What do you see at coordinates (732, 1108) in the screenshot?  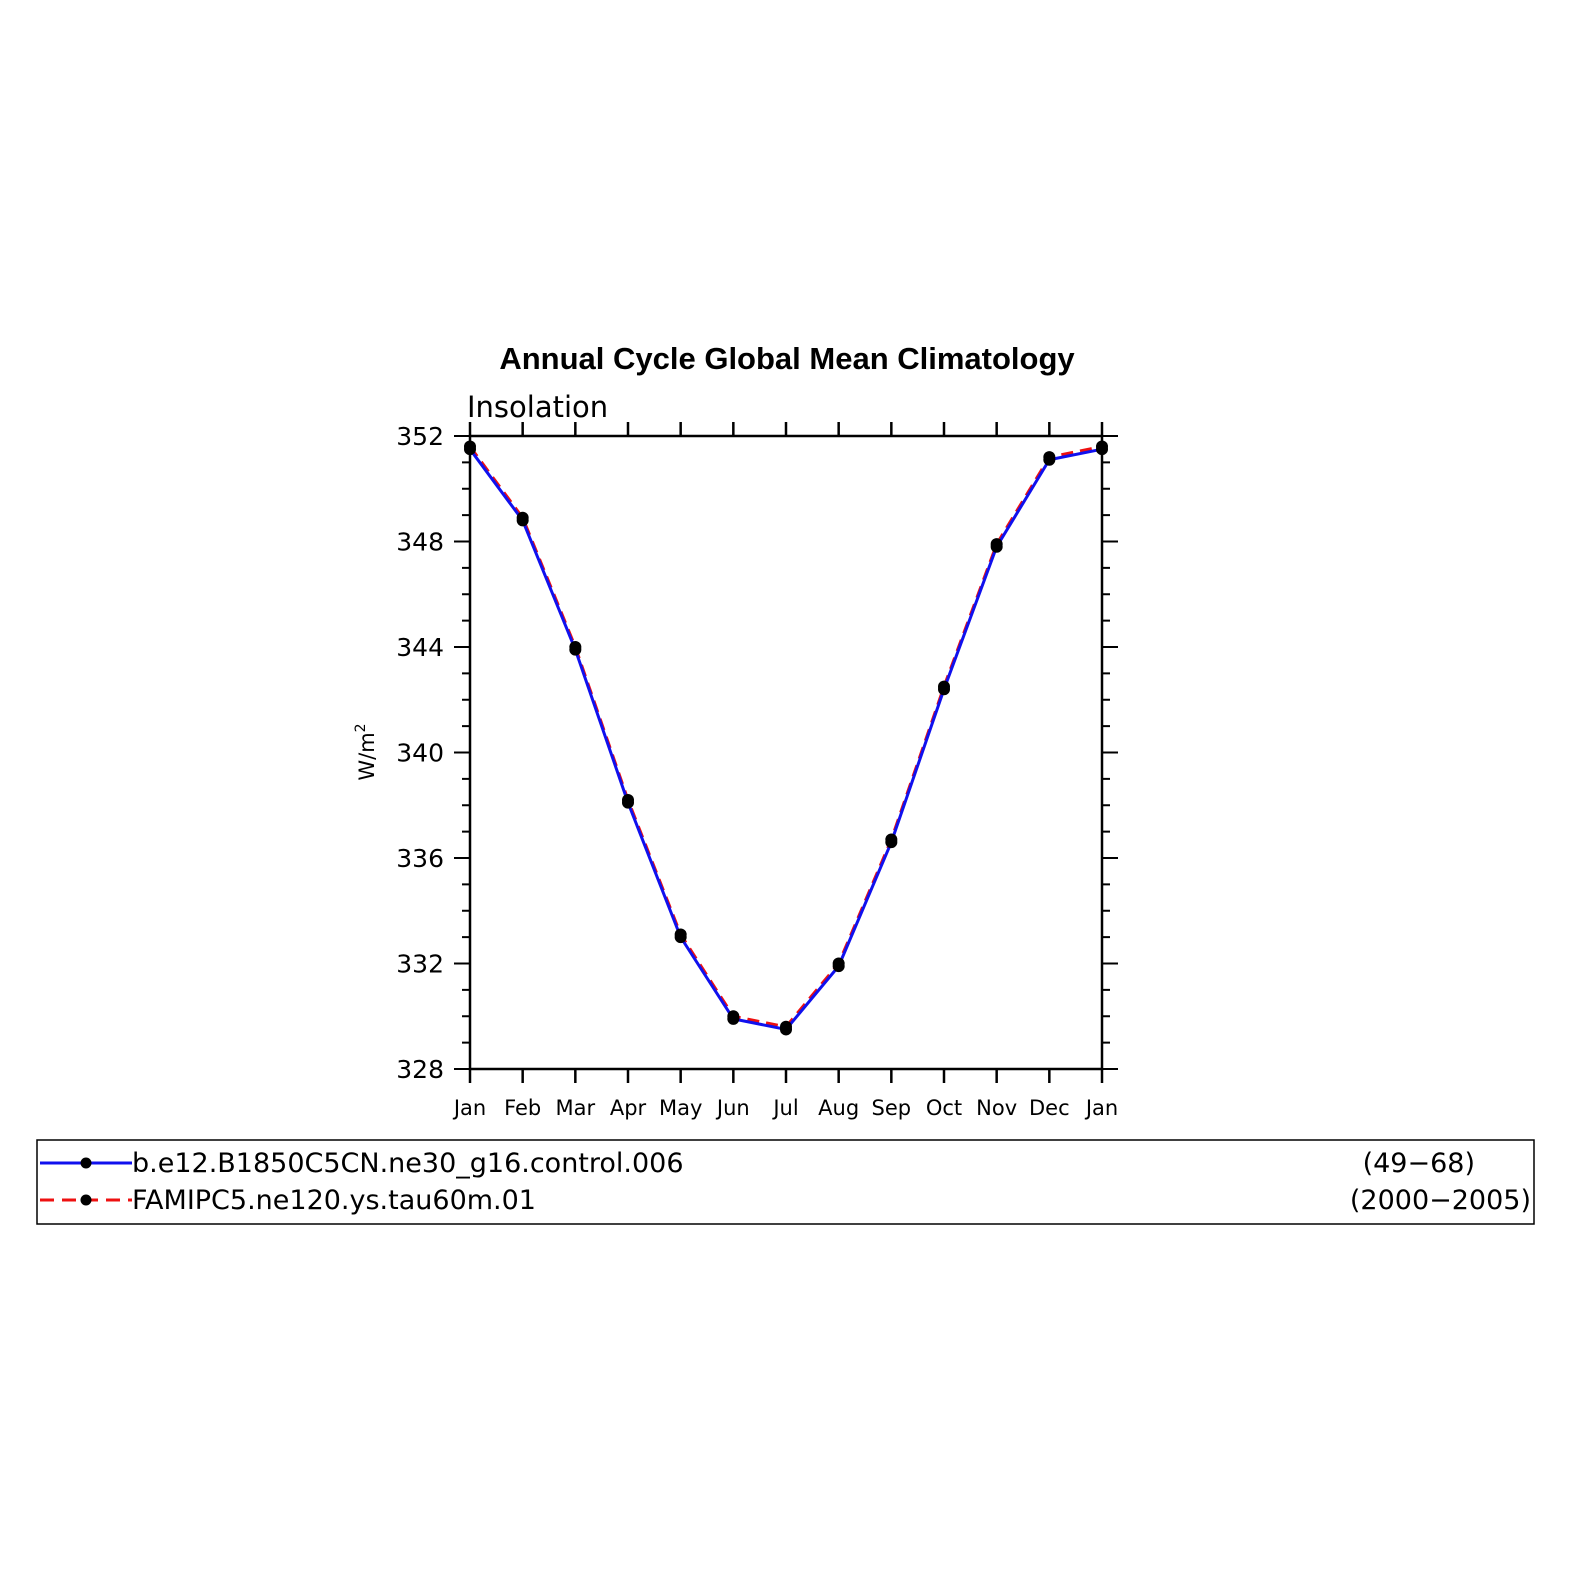 I see `x-tick-label: Jun` at bounding box center [732, 1108].